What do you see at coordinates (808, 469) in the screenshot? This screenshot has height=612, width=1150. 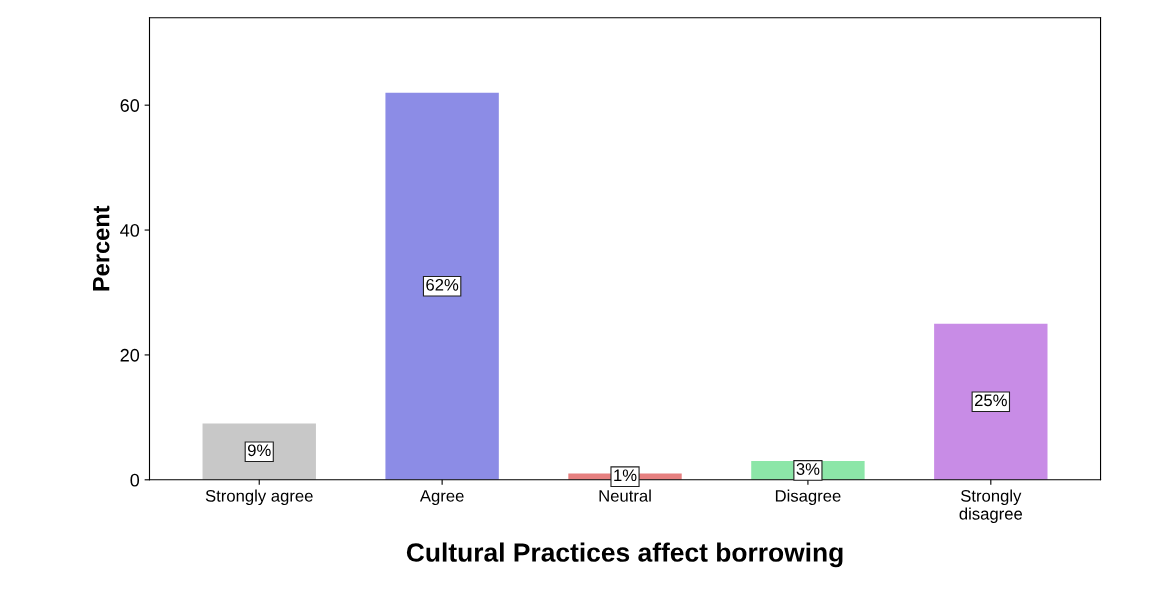 I see `data-label: 3%` at bounding box center [808, 469].